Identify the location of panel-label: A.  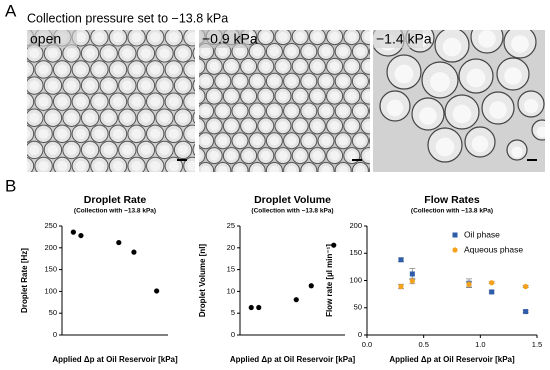
(11, 10).